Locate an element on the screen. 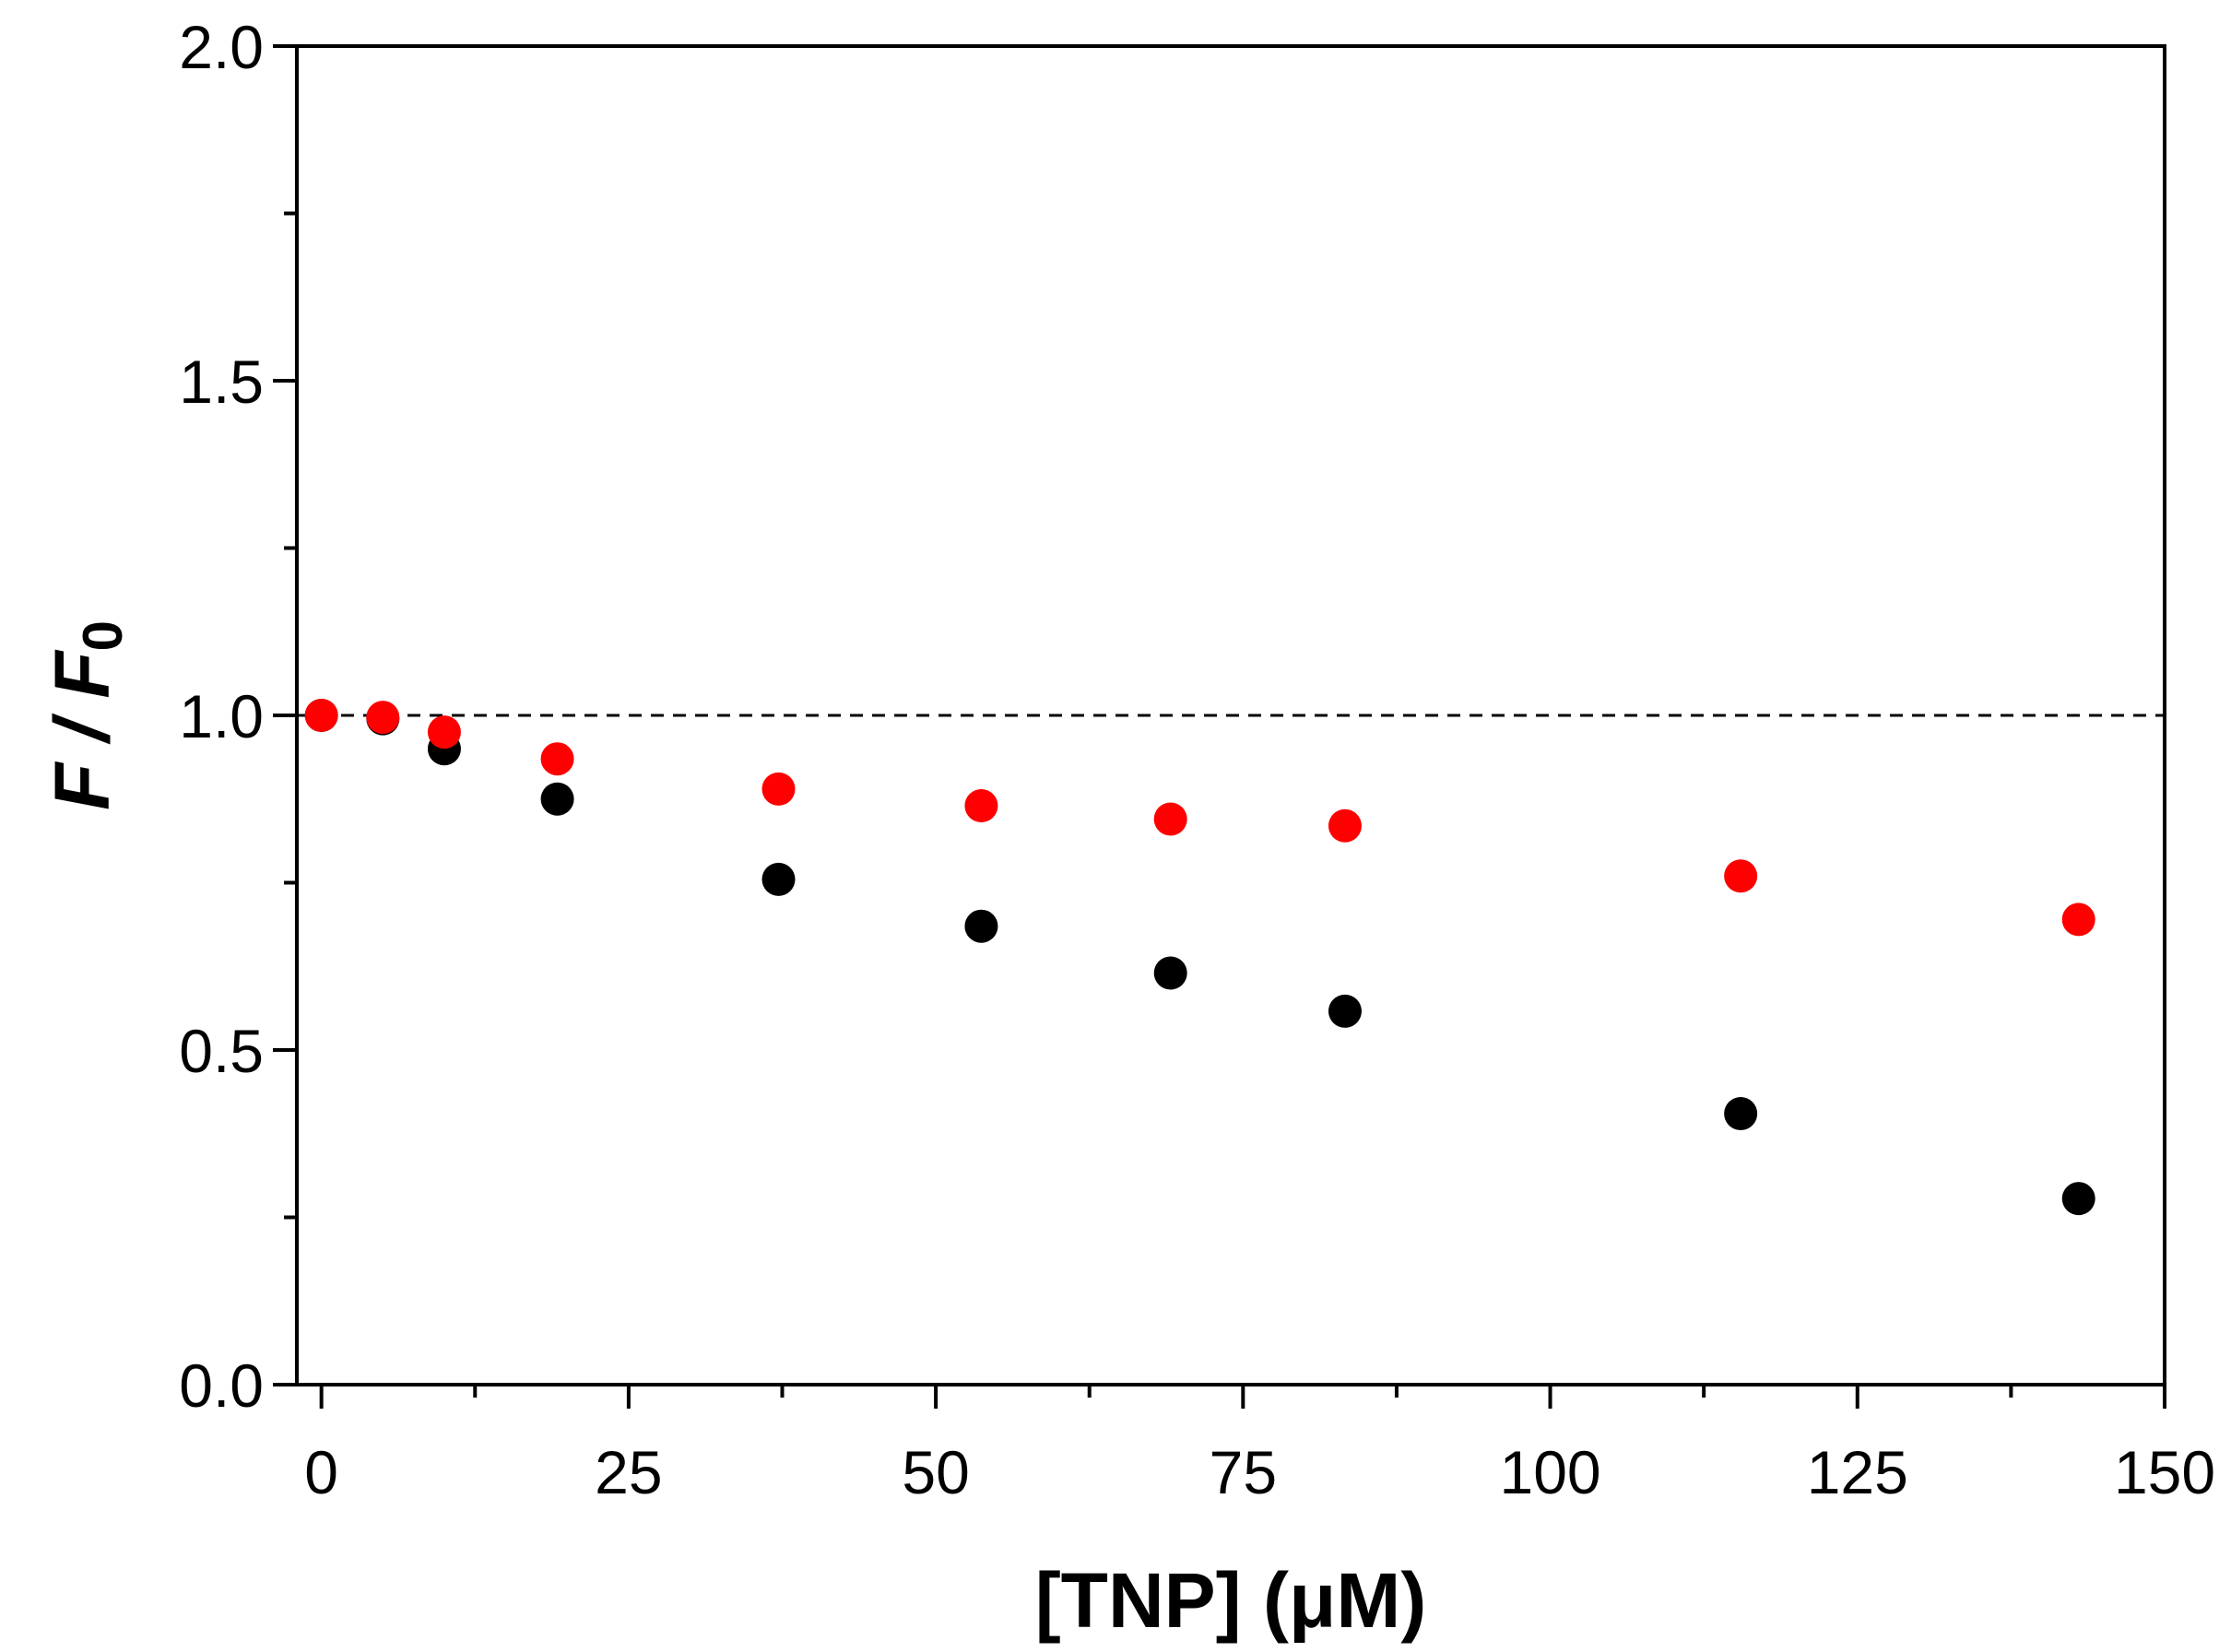 This screenshot has width=2231, height=1652. x-tick-label: 100 is located at coordinates (1550, 1472).